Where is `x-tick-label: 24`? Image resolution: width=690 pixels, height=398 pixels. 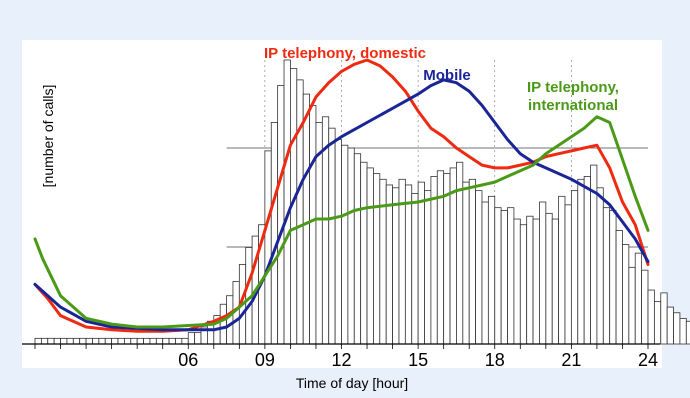
x-tick-label: 24 is located at coordinates (648, 360).